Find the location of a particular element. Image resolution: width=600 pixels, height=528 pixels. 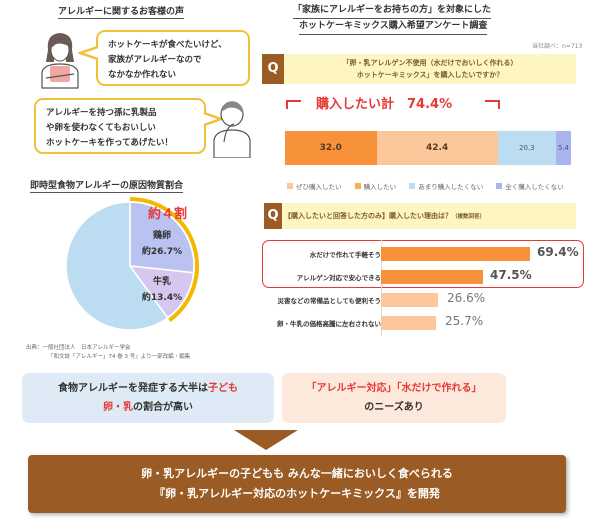

source-line2: 「和文誌「アレルギー」74 巻 3 号」より一部改編・編集 is located at coordinates (119, 357).